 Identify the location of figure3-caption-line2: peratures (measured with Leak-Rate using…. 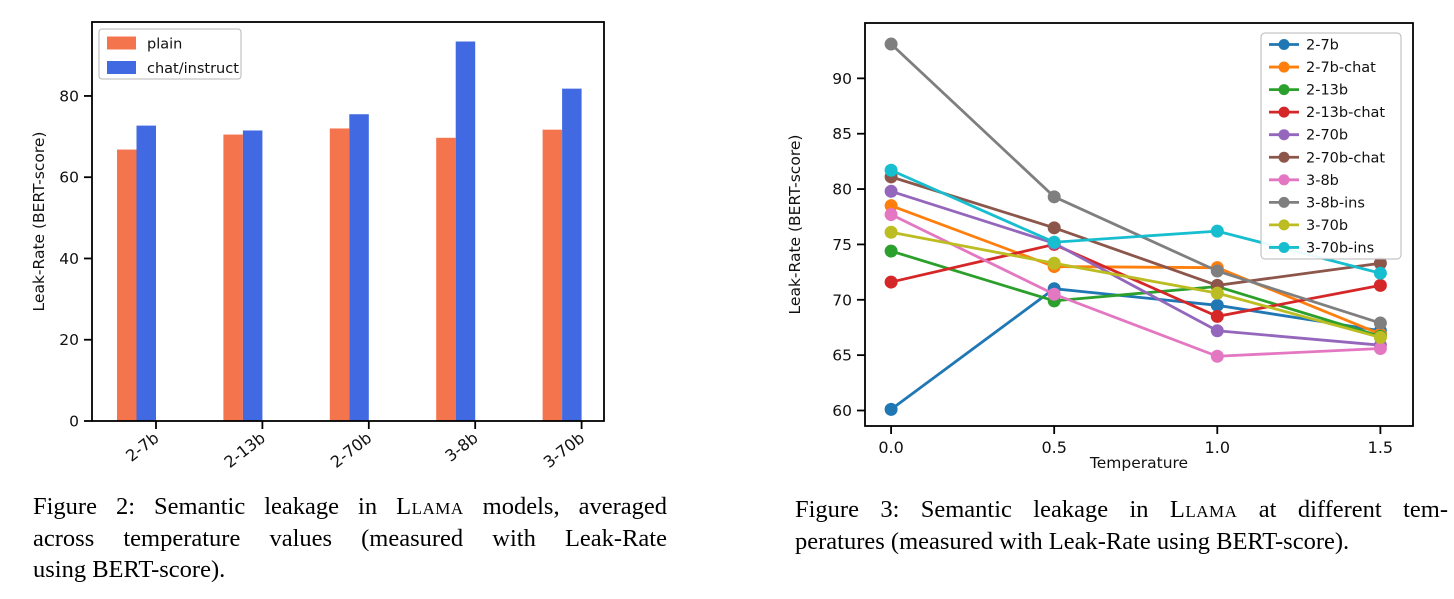
(1072, 541).